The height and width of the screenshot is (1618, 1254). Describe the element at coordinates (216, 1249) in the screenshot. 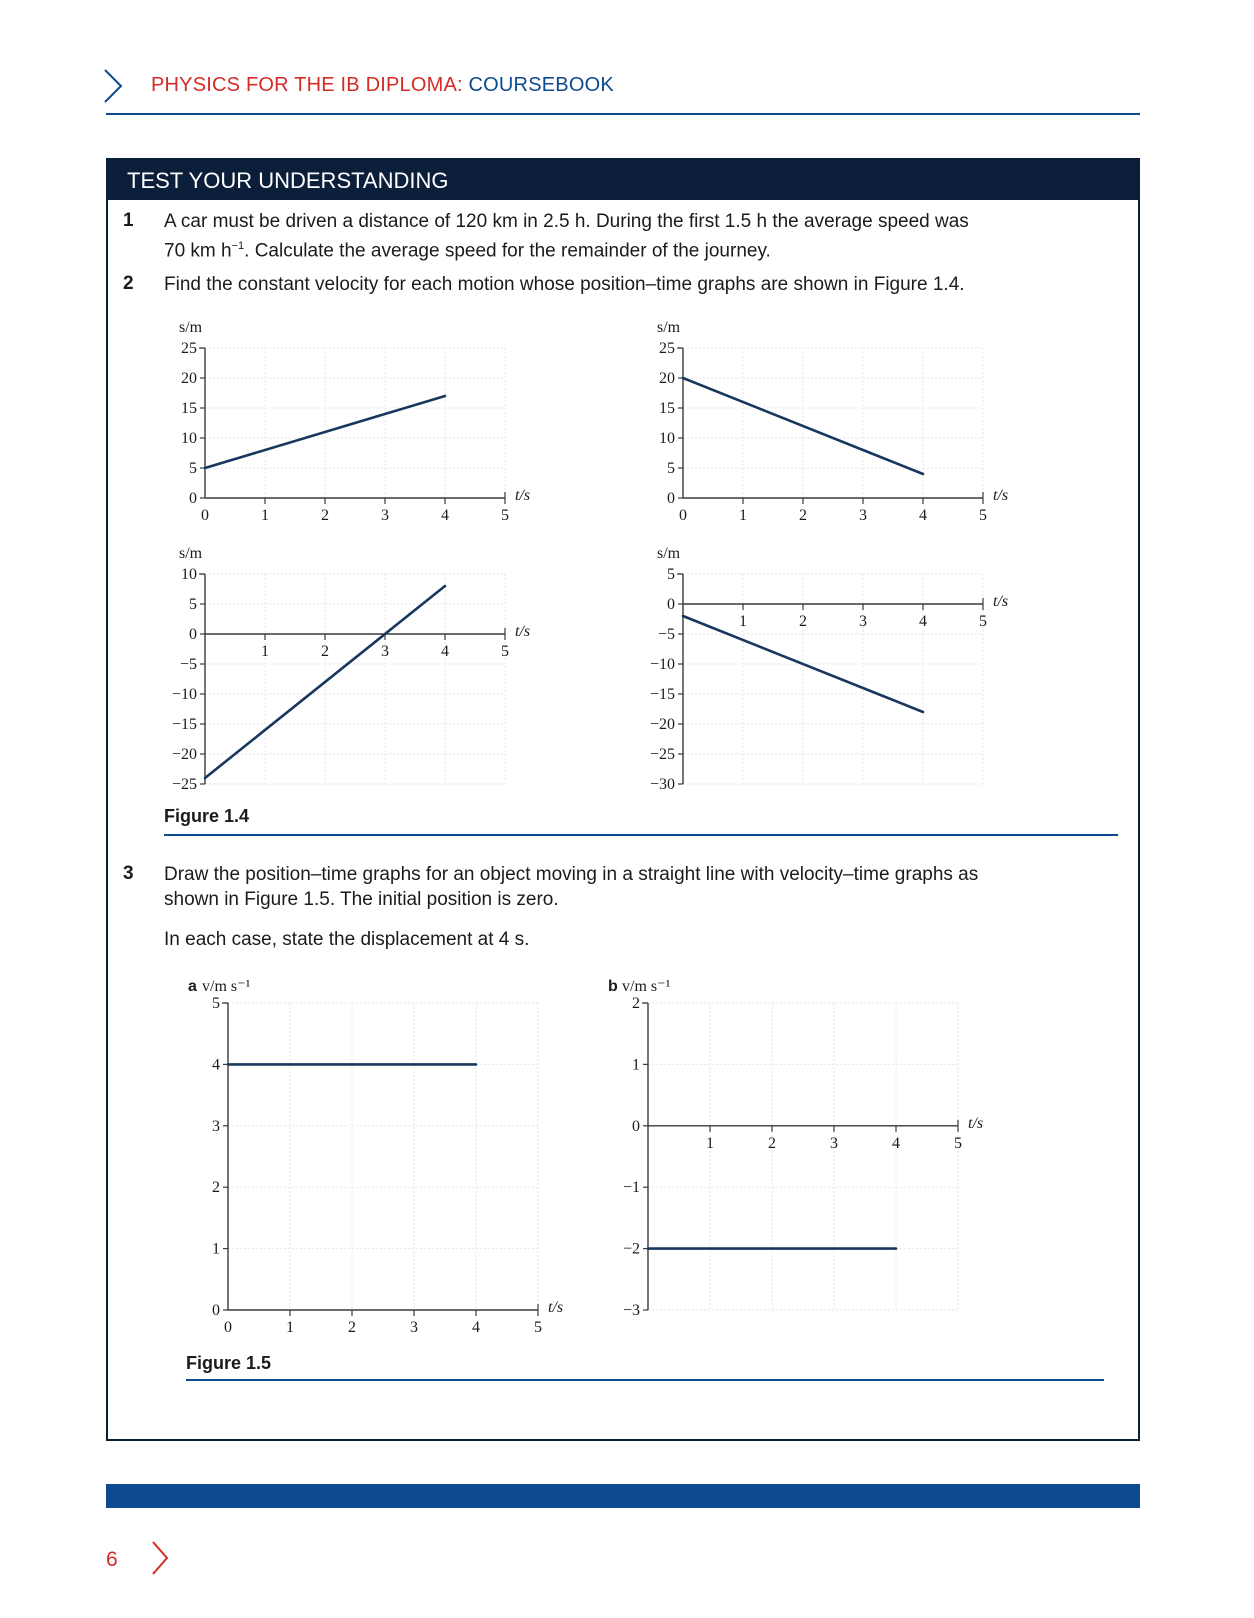

I see `y-tick-label: 1` at that location.